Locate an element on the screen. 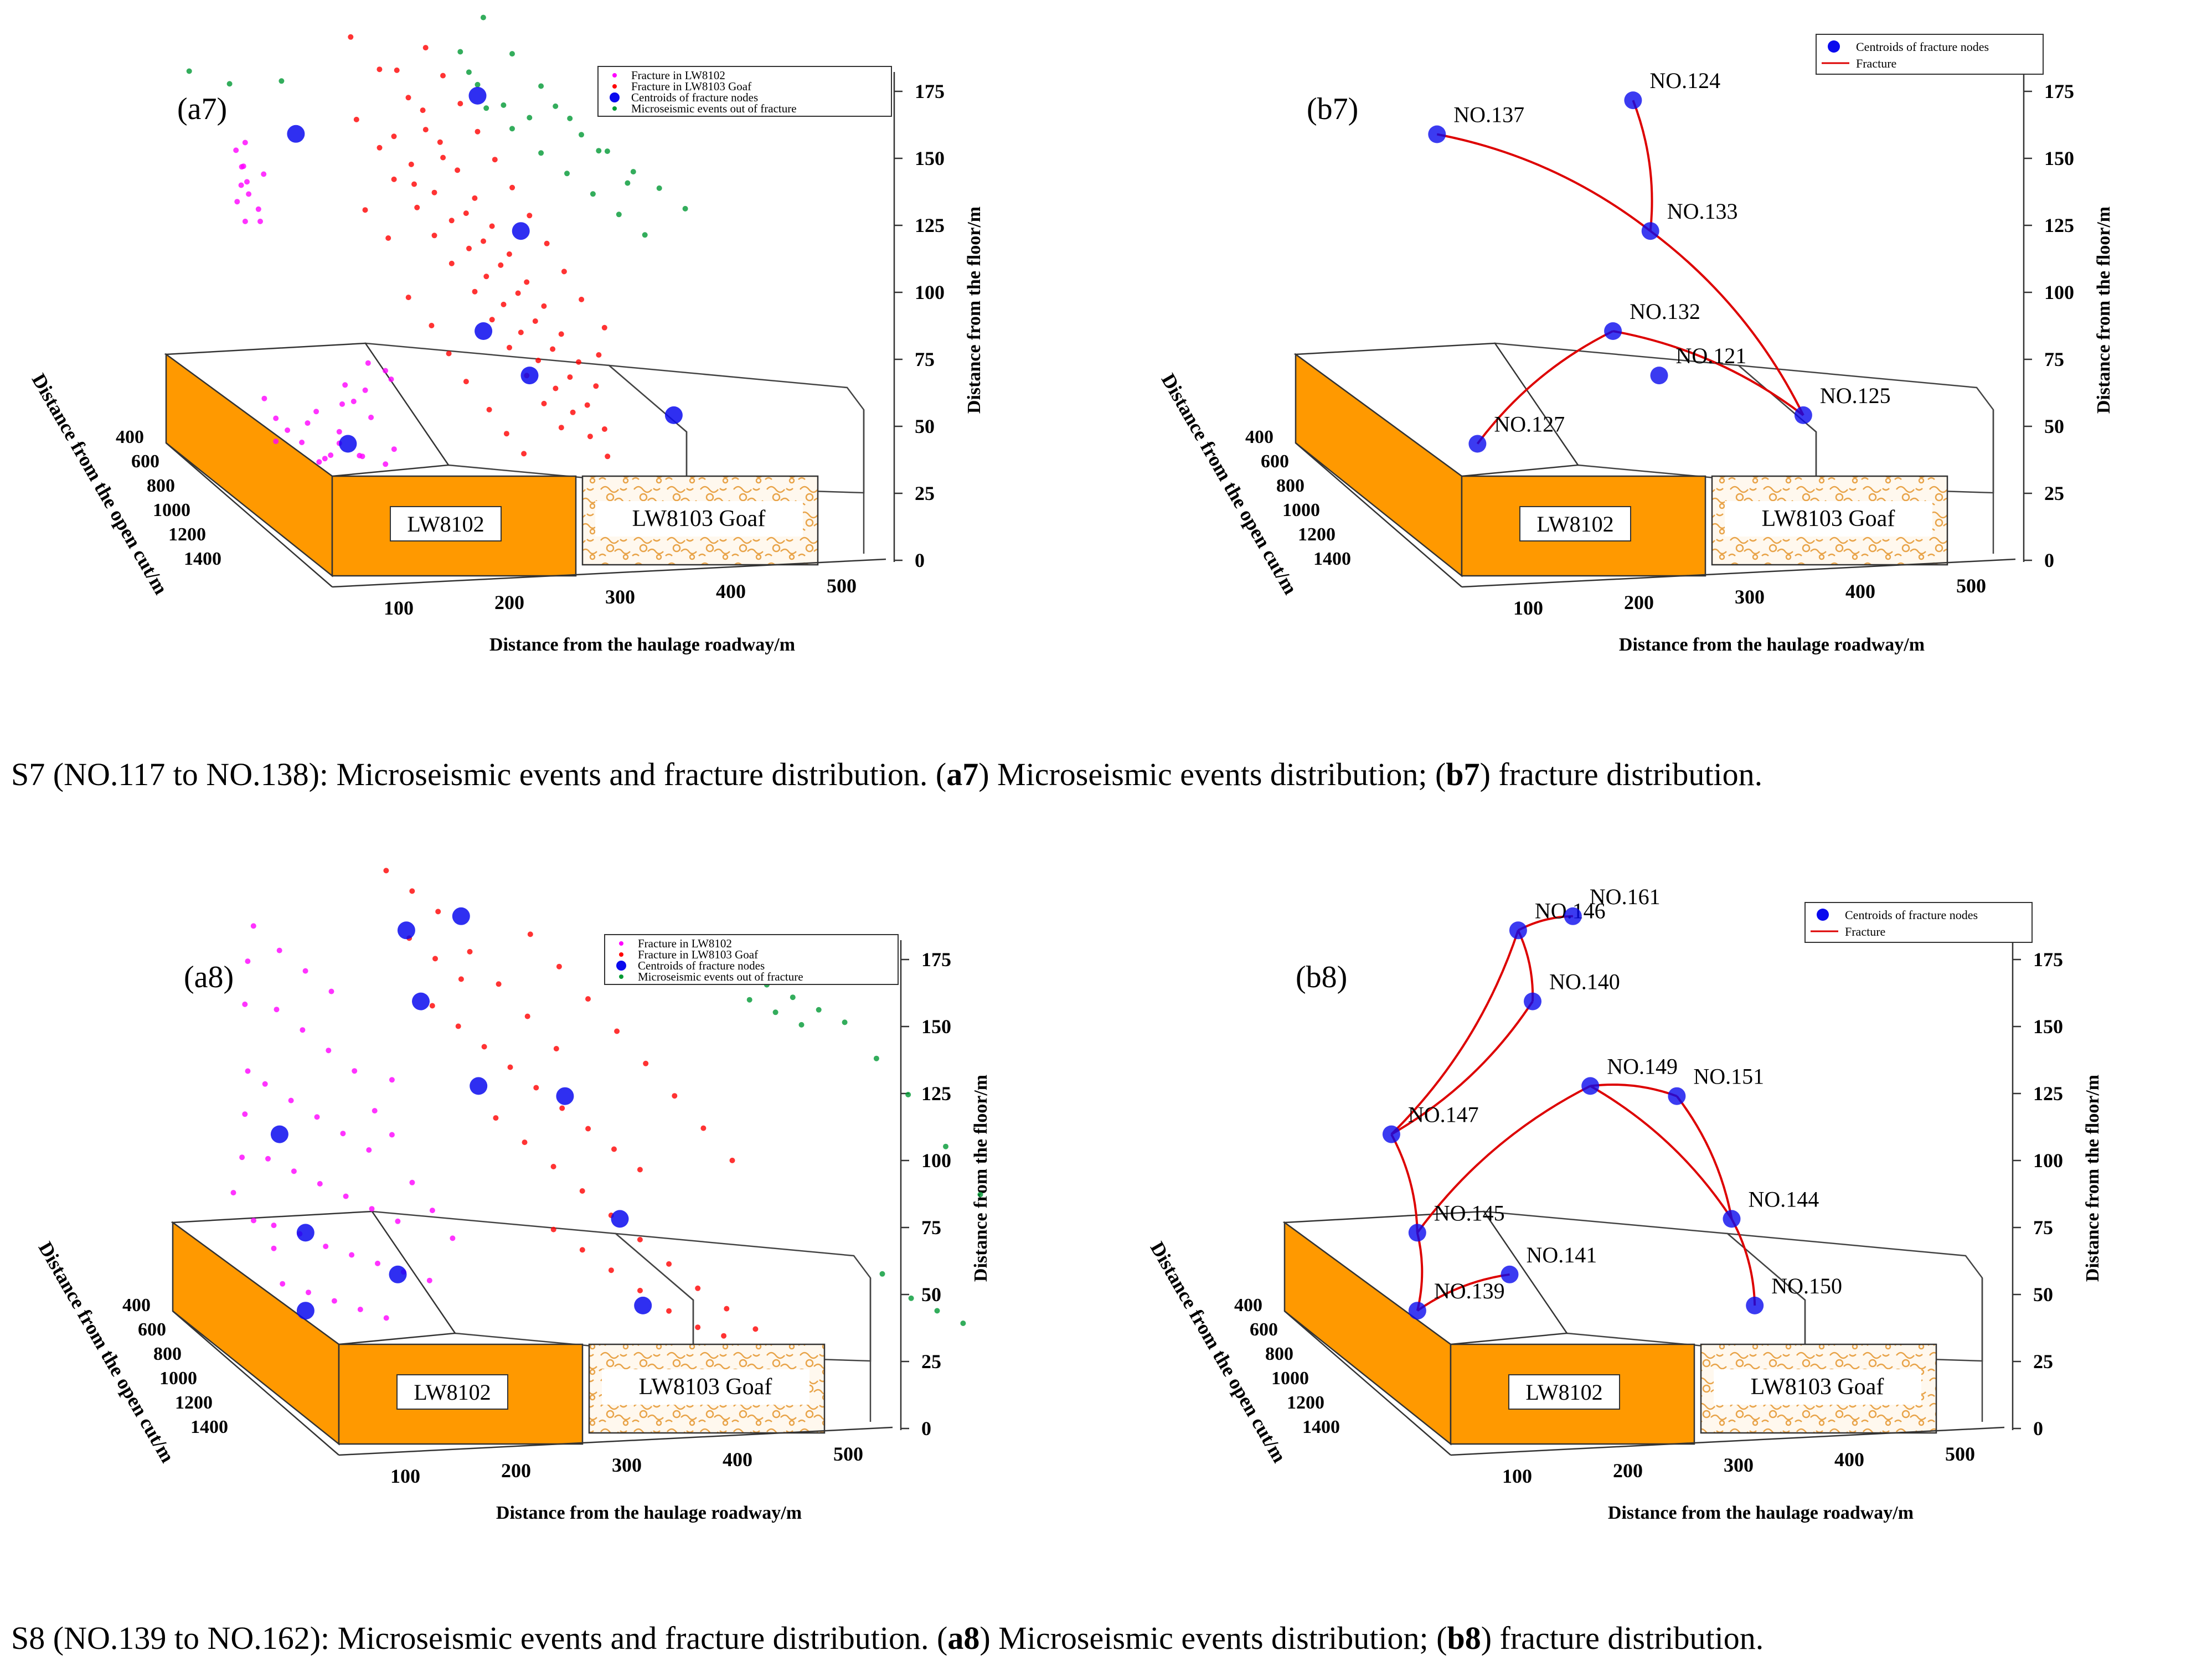  goaf-label-box is located at coordinates (1828, 519).